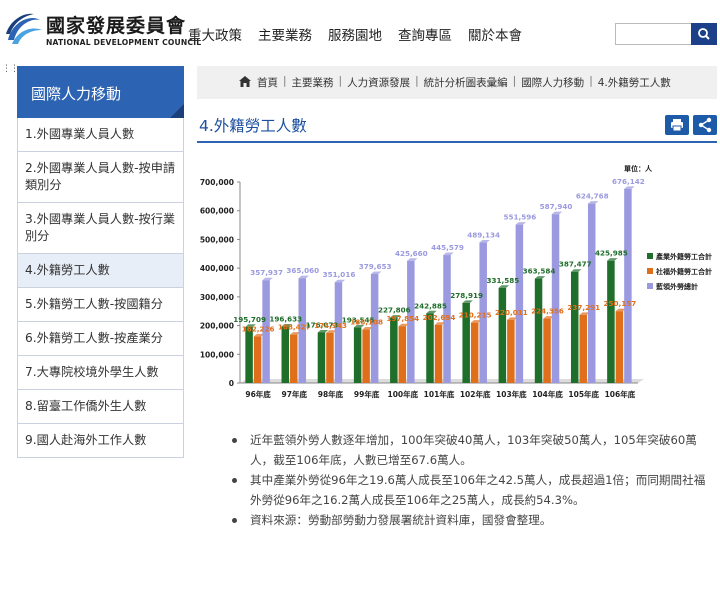 This screenshot has height=592, width=720. I want to click on data-label: 624,768, so click(592, 196).